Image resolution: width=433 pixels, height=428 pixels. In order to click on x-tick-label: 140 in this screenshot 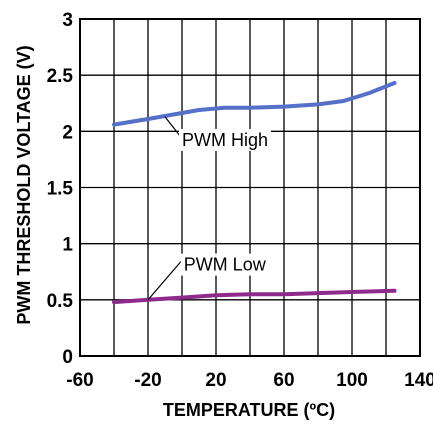, I will do `click(418, 380)`.